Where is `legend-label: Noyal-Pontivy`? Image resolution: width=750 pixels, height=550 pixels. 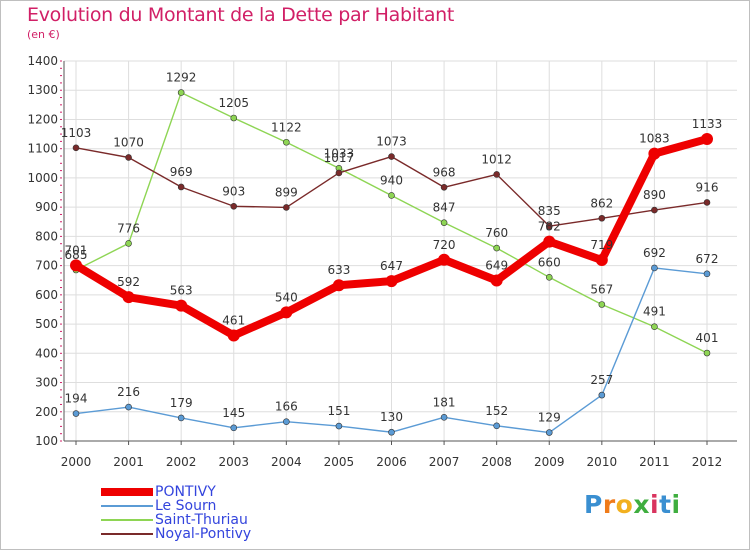
legend-label: Noyal-Pontivy is located at coordinates (203, 534).